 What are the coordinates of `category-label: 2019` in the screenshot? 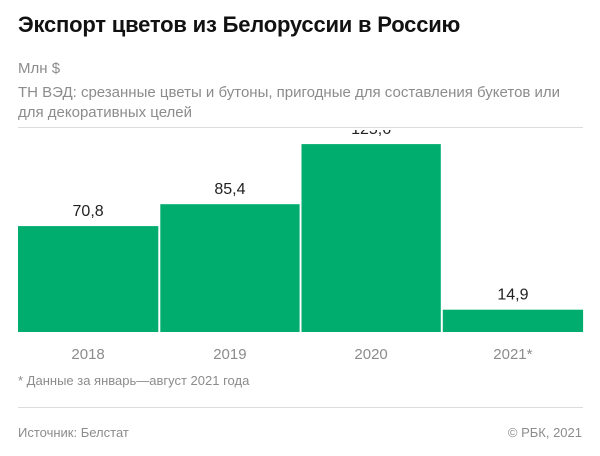 It's located at (229, 354).